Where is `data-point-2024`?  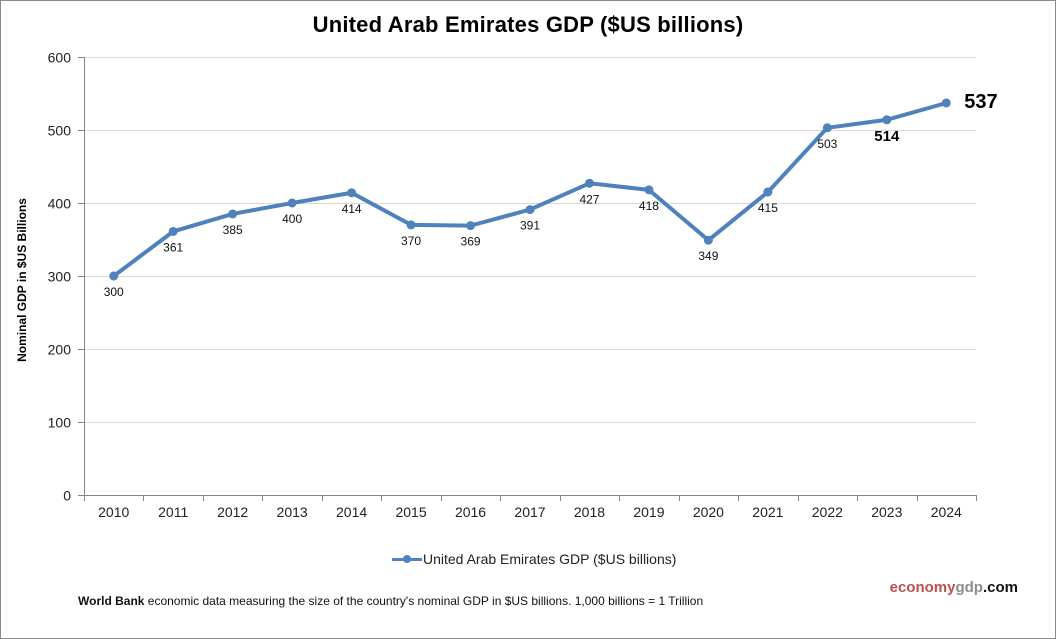
data-point-2024 is located at coordinates (946, 103).